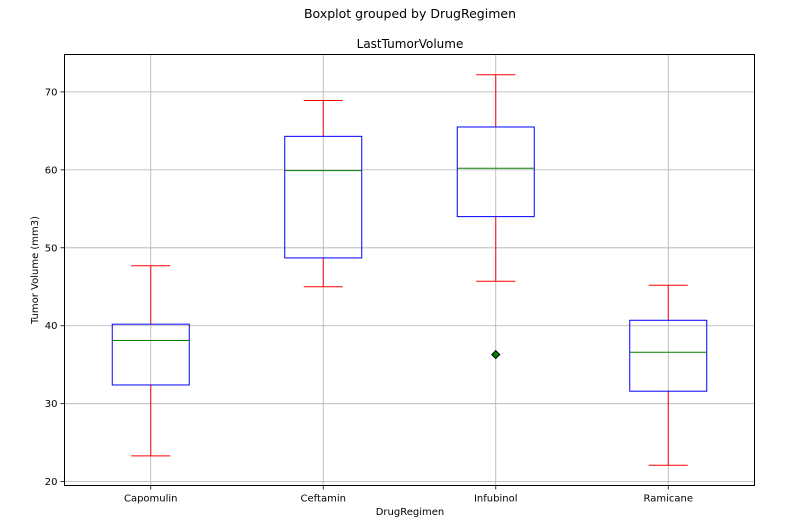 This screenshot has height=530, width=799. What do you see at coordinates (410, 44) in the screenshot?
I see `chart-title: LastTumorVolume` at bounding box center [410, 44].